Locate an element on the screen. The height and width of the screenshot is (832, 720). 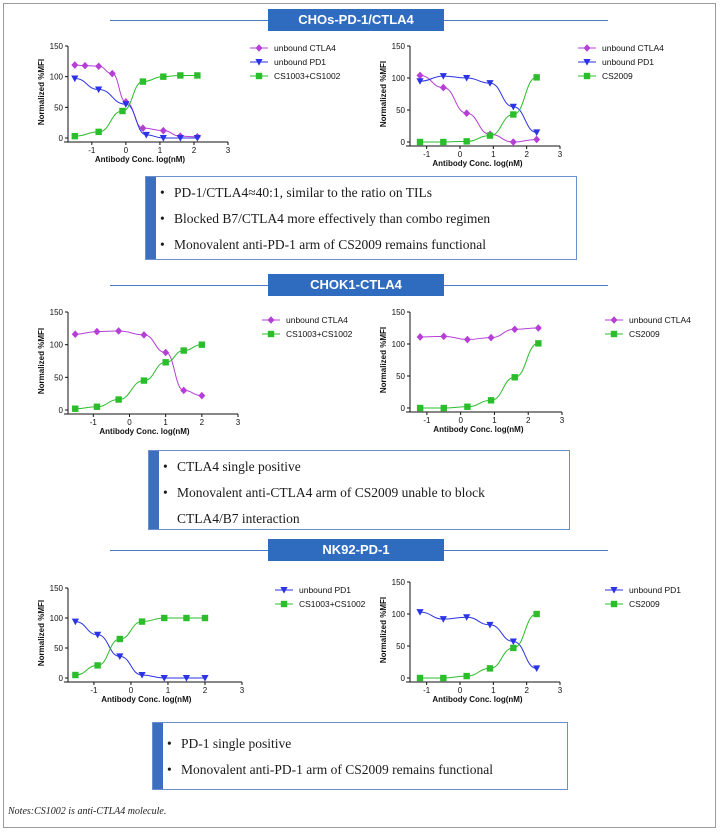
section-title-chok1: CHOK1-CTLA4 is located at coordinates (356, 285).